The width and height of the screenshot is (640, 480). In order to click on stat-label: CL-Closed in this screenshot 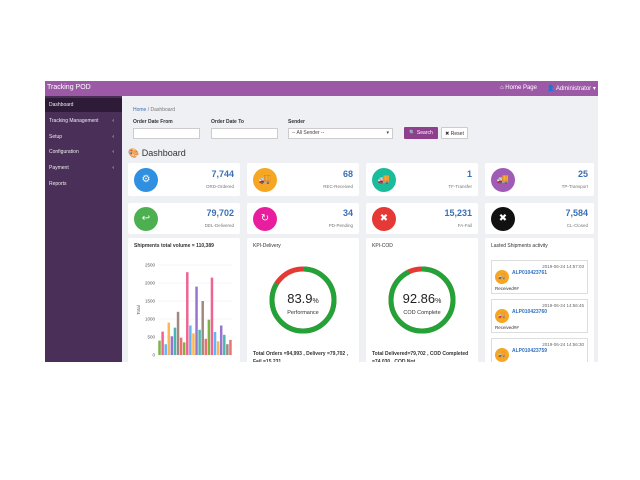, I will do `click(577, 225)`.